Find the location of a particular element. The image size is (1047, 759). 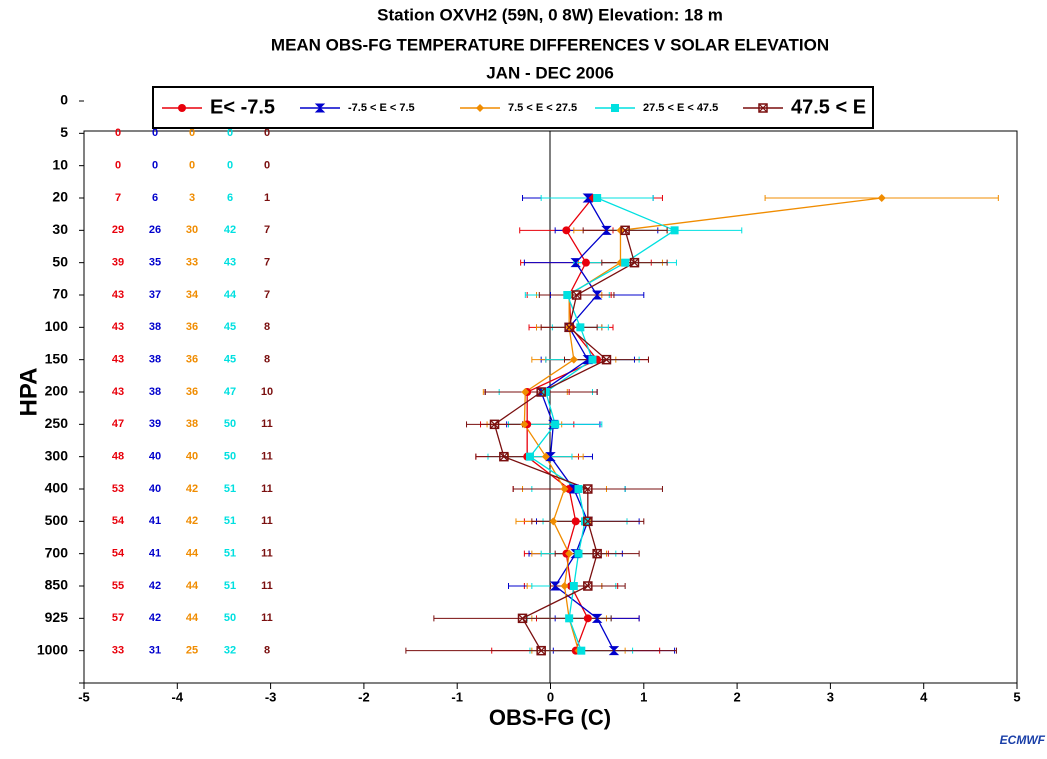

count-label: 47 is located at coordinates (118, 424).